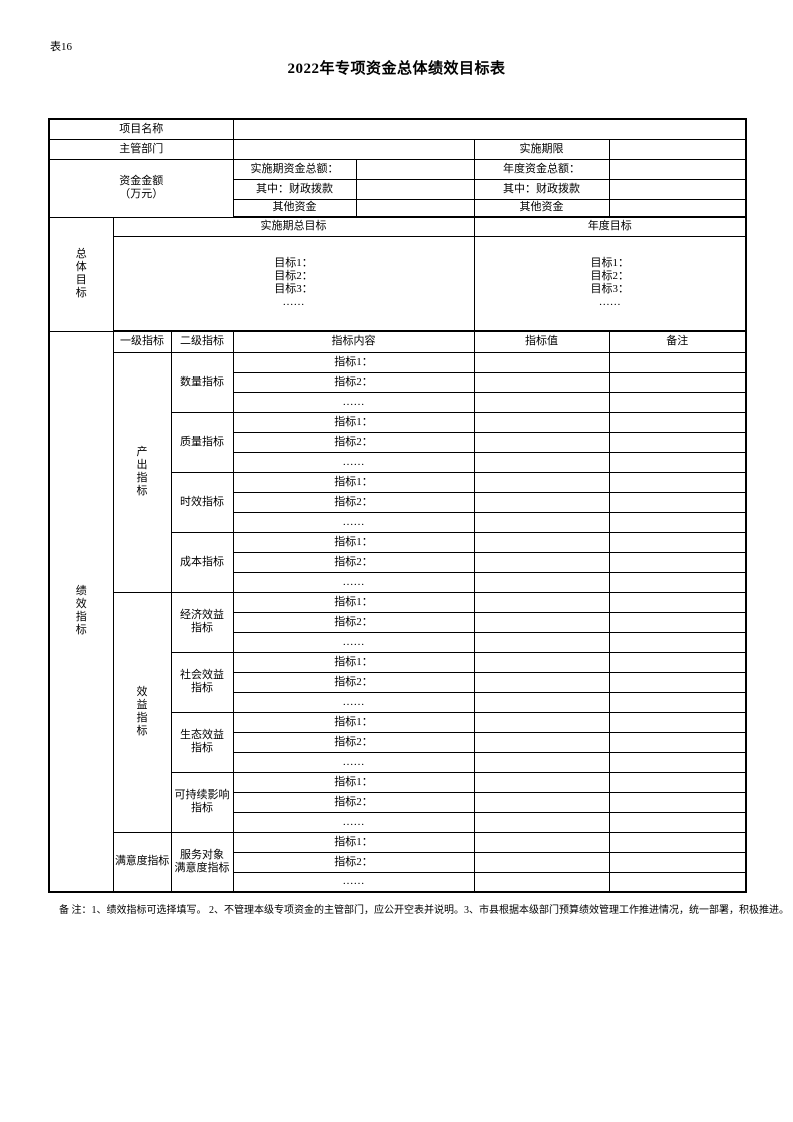 The image size is (793, 1122). I want to click on level2-social-label: 社会效益 指标, so click(202, 682).